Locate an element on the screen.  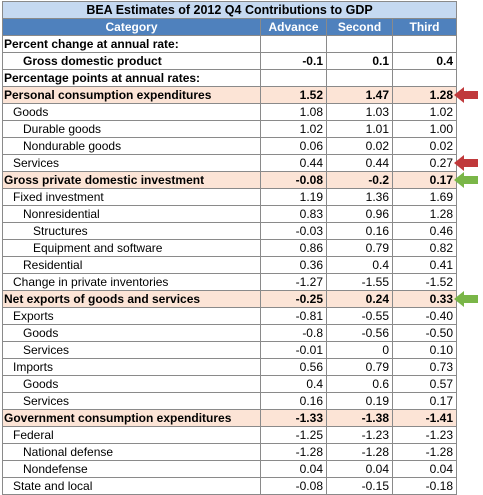
cell-second: 0.1 is located at coordinates (359, 61).